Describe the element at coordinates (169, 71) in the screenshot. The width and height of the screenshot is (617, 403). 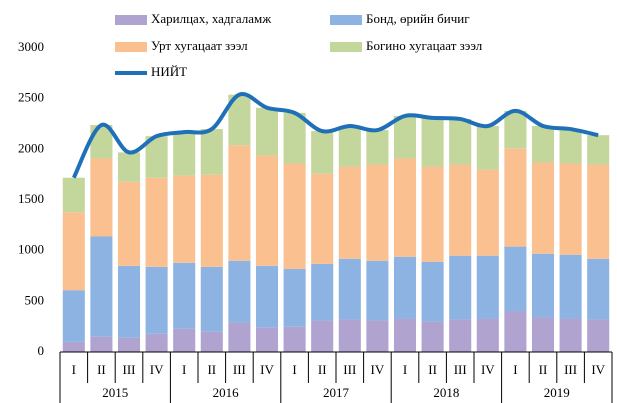
I see `legend-label: НИЙТ` at that location.